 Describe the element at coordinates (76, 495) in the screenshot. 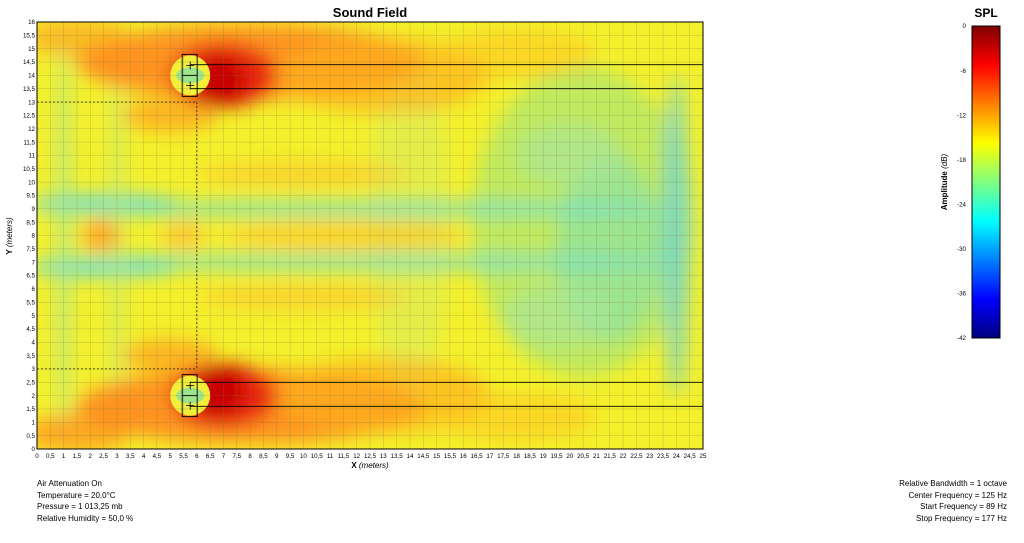

I see `info-temperature: Temperature = 20,0°C` at that location.